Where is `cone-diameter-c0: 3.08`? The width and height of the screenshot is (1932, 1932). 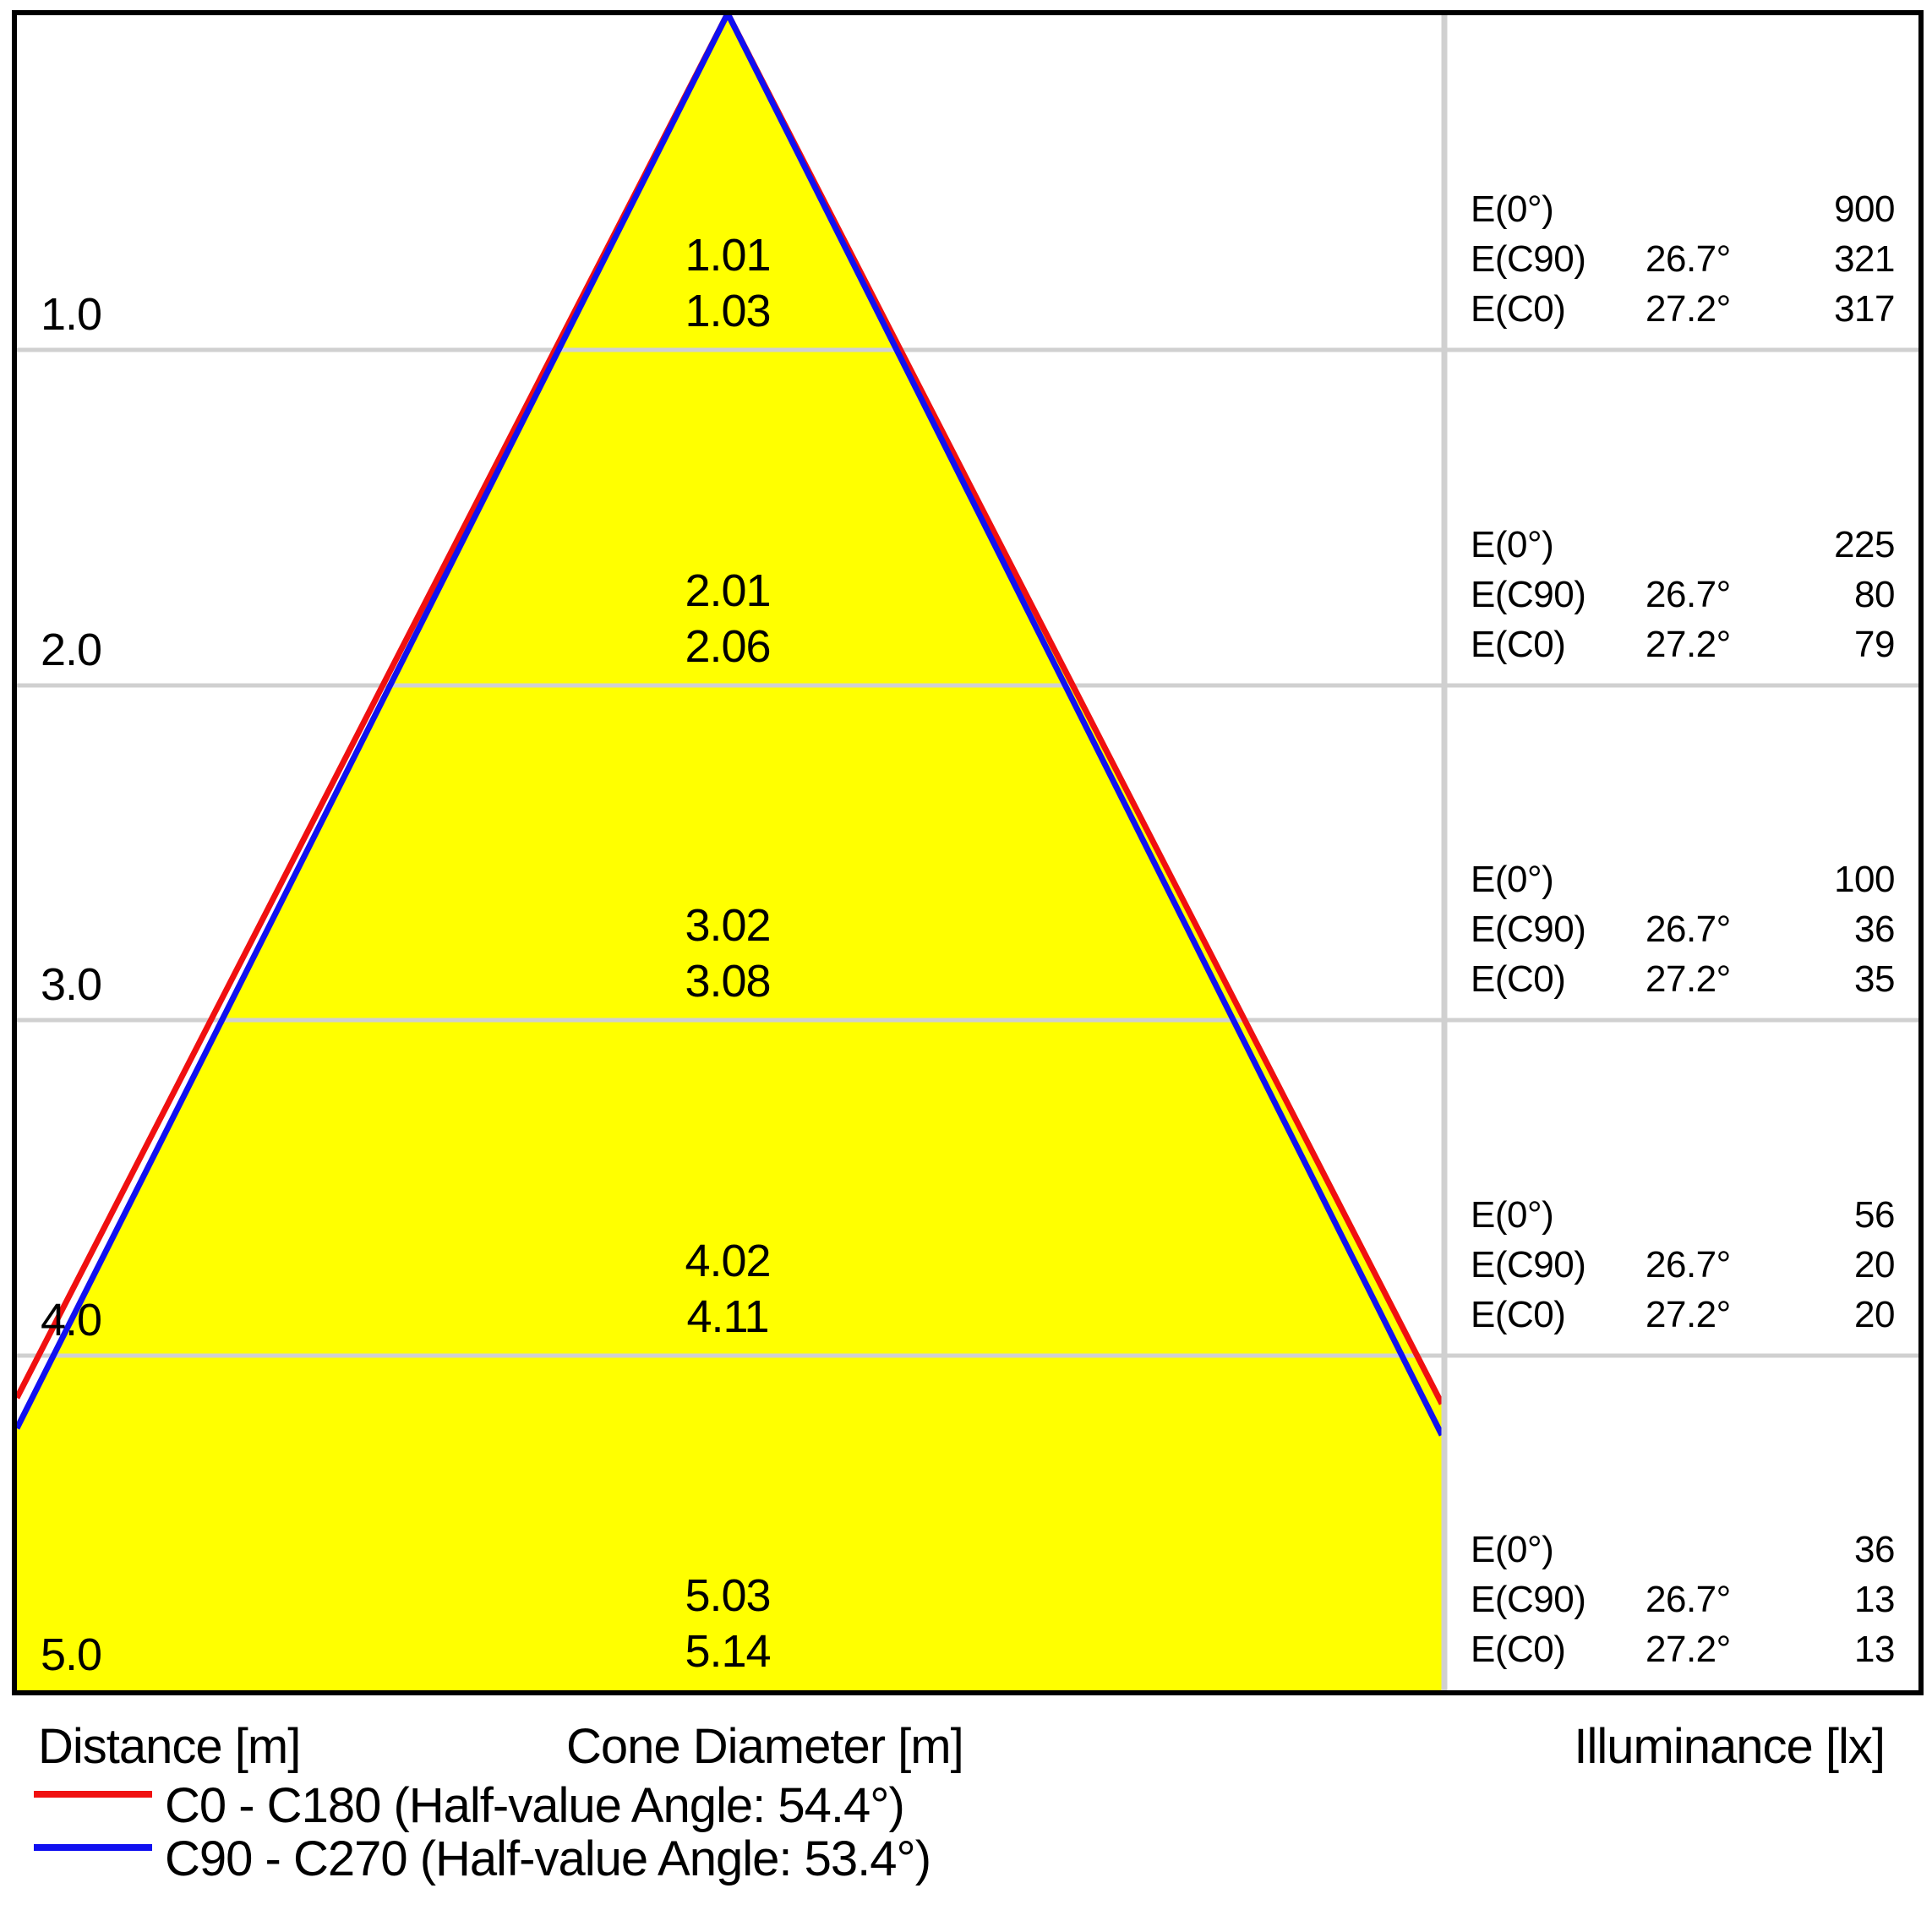
cone-diameter-c0: 3.08 is located at coordinates (728, 981).